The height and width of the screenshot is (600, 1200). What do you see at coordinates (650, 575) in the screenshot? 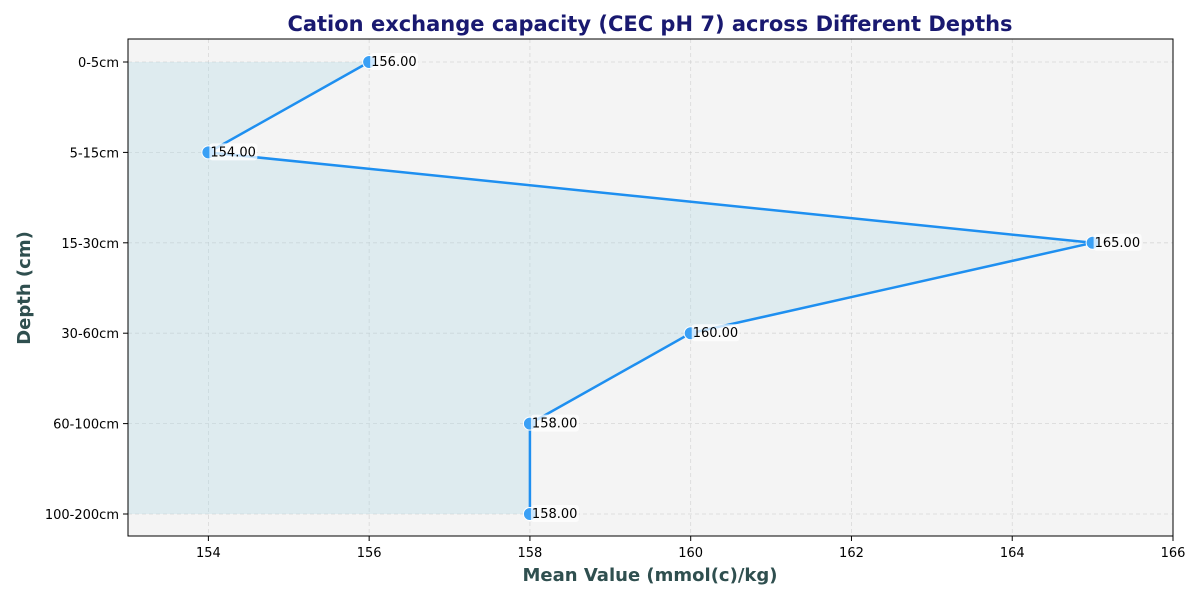
I see `x-axis-title: Mean Value (mmol(c)/kg)` at bounding box center [650, 575].